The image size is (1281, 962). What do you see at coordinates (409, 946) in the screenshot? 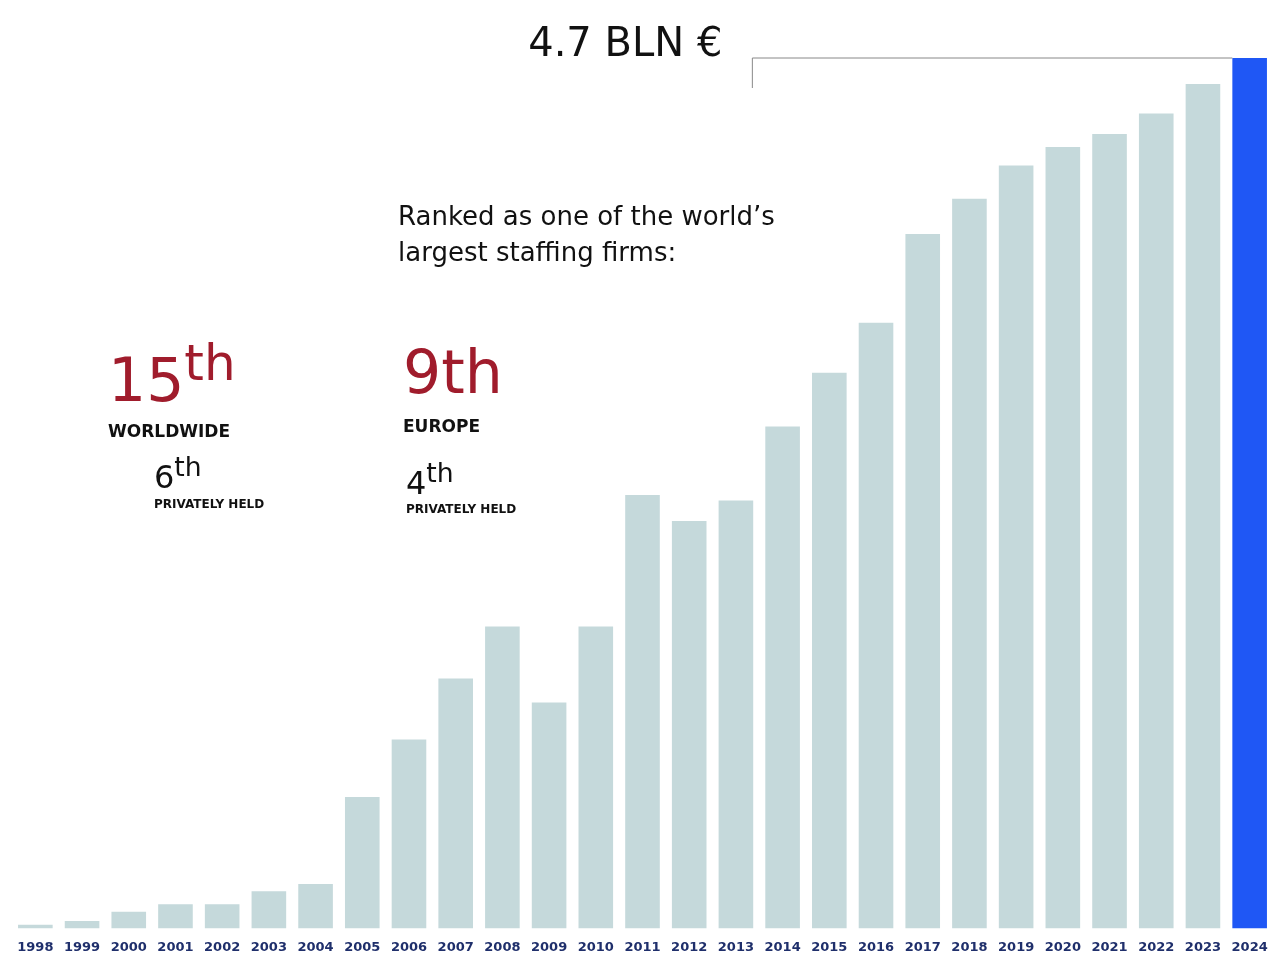
I see `x-tick-label: 2006` at bounding box center [409, 946].